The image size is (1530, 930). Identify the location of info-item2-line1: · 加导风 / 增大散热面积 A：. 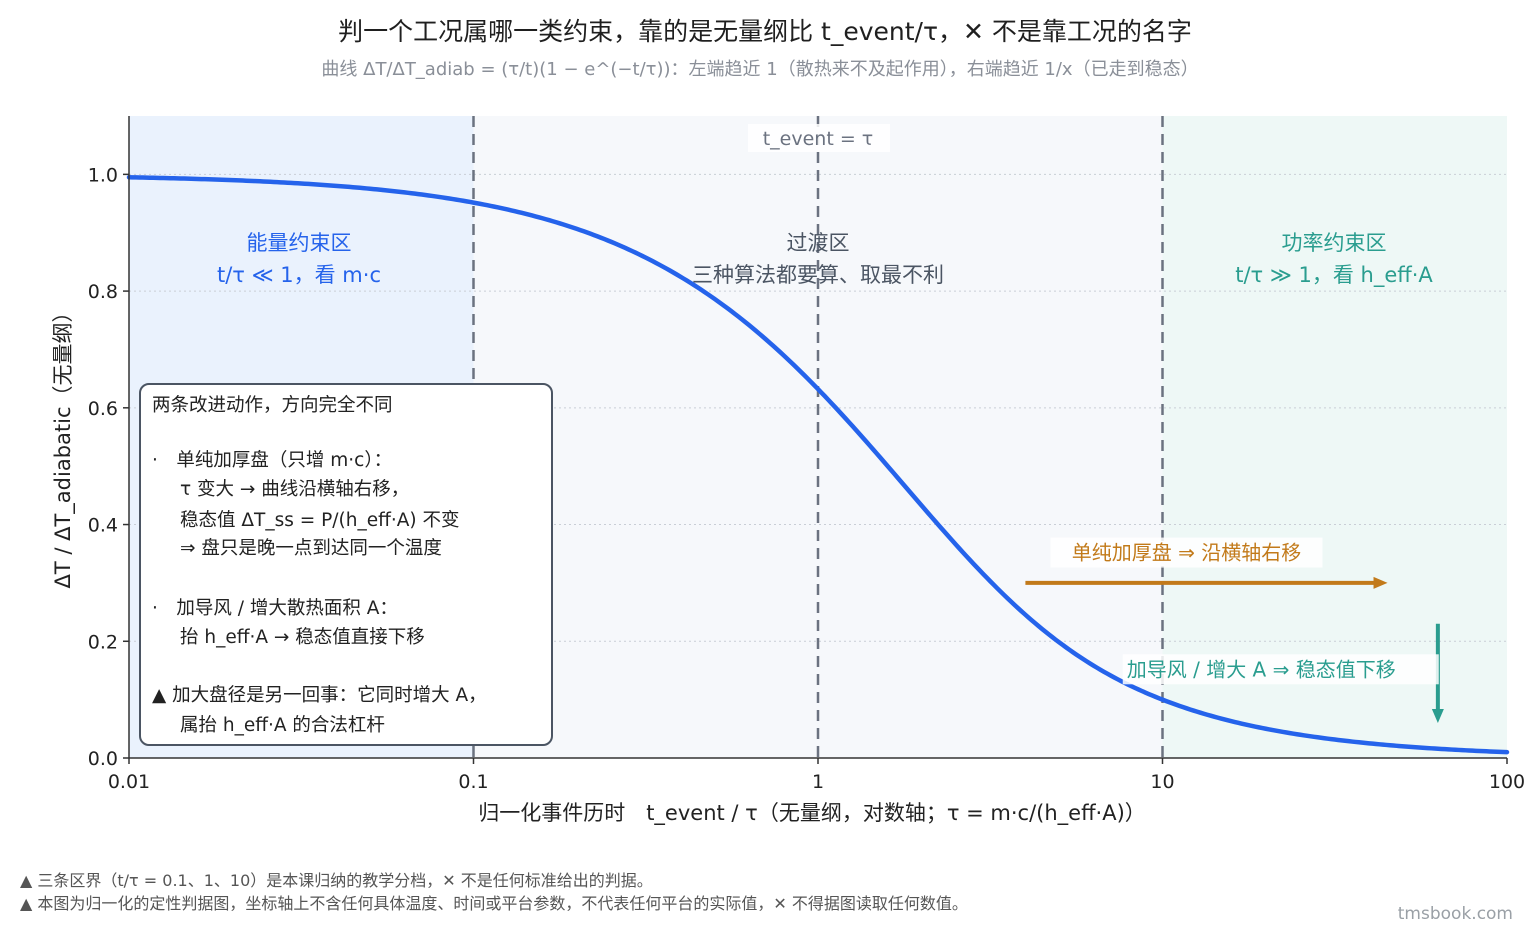
(275, 608).